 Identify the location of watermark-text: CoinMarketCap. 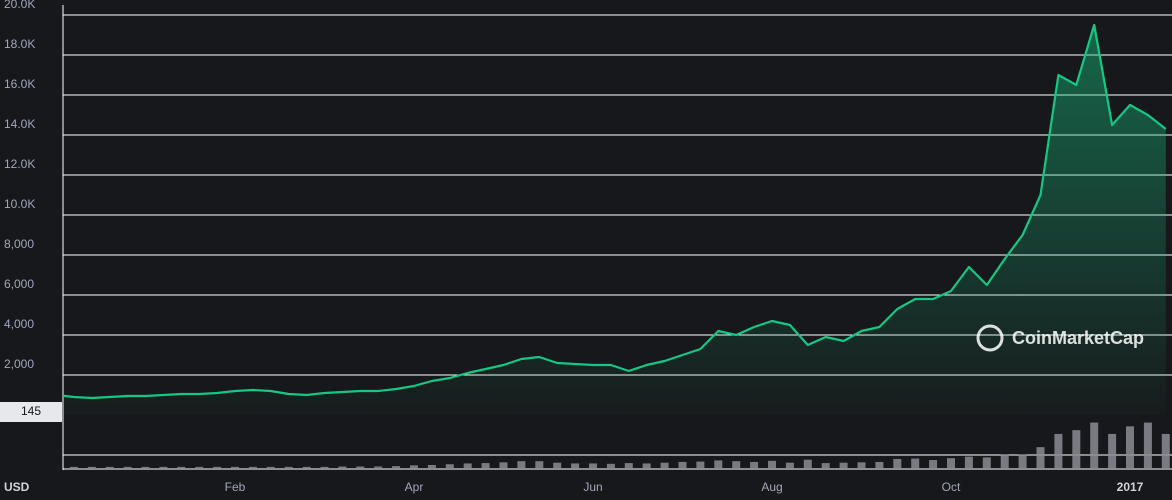
(1078, 338).